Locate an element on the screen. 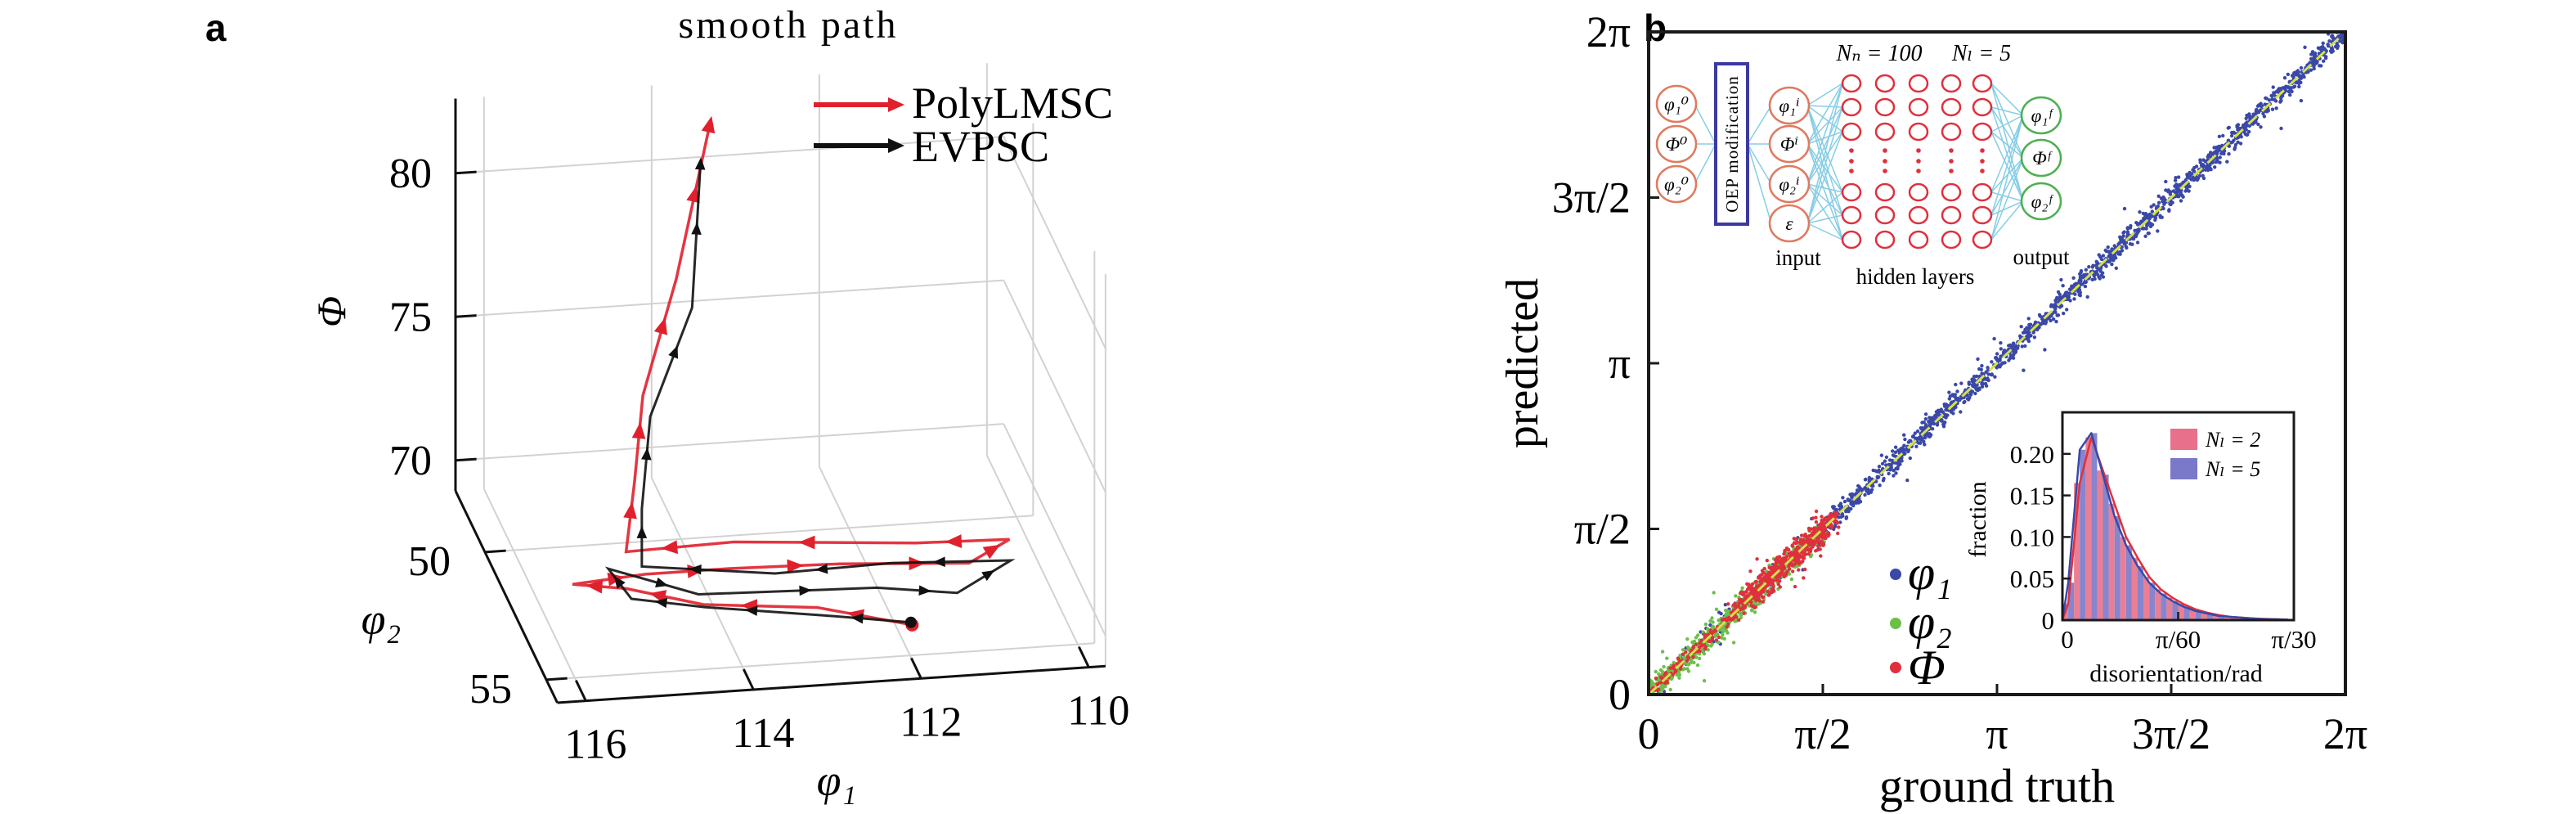  x-axis-label: ground truth is located at coordinates (1997, 785).